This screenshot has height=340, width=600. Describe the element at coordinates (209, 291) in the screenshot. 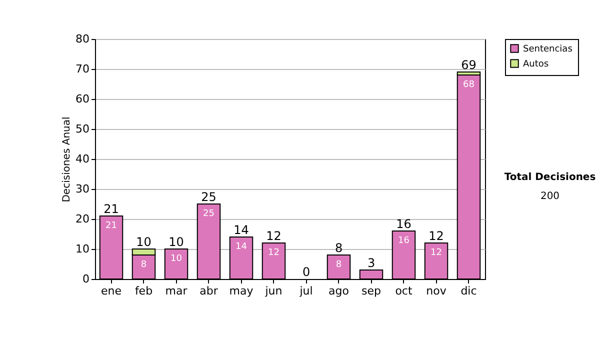

I see `x-tick-label: abr` at that location.